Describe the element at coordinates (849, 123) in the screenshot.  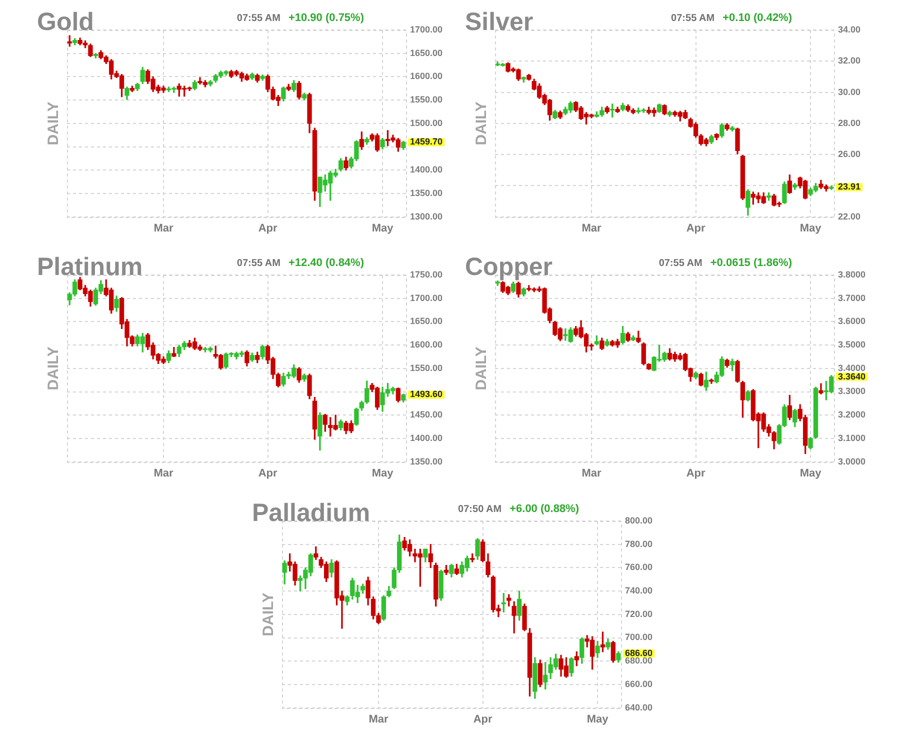
I see `y-tick-label: 28.00` at that location.